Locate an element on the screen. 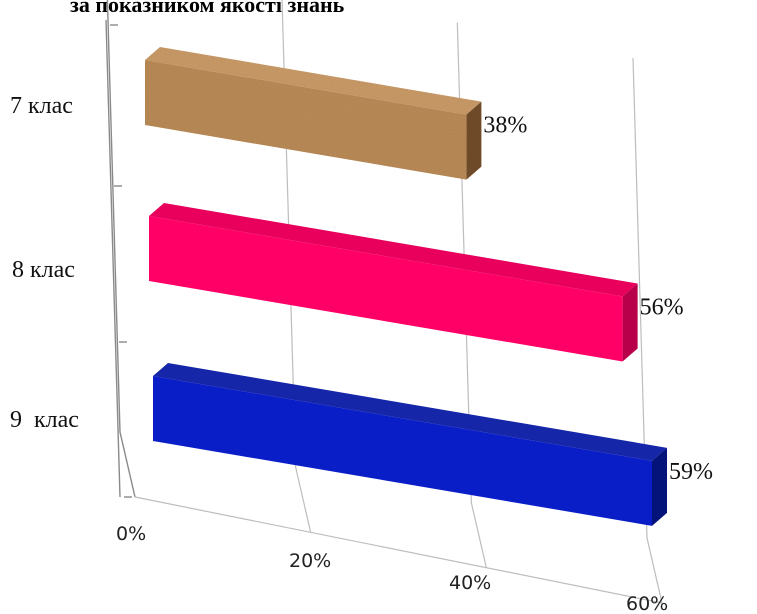  value-label: 56% is located at coordinates (662, 308).